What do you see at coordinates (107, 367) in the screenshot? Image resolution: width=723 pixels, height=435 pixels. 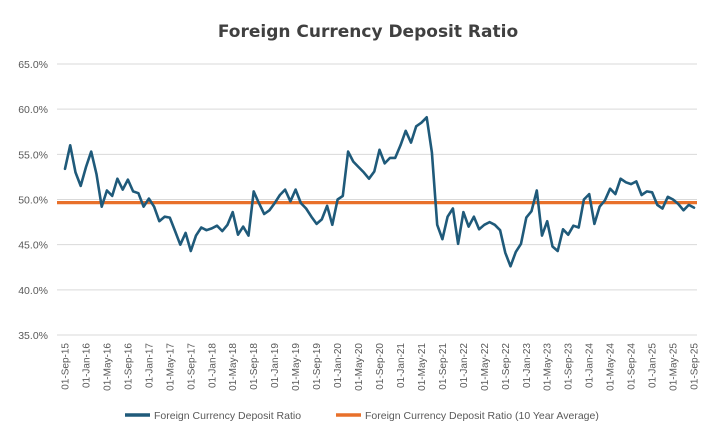 I see `x-tick-label: 01-May-16` at bounding box center [107, 367].